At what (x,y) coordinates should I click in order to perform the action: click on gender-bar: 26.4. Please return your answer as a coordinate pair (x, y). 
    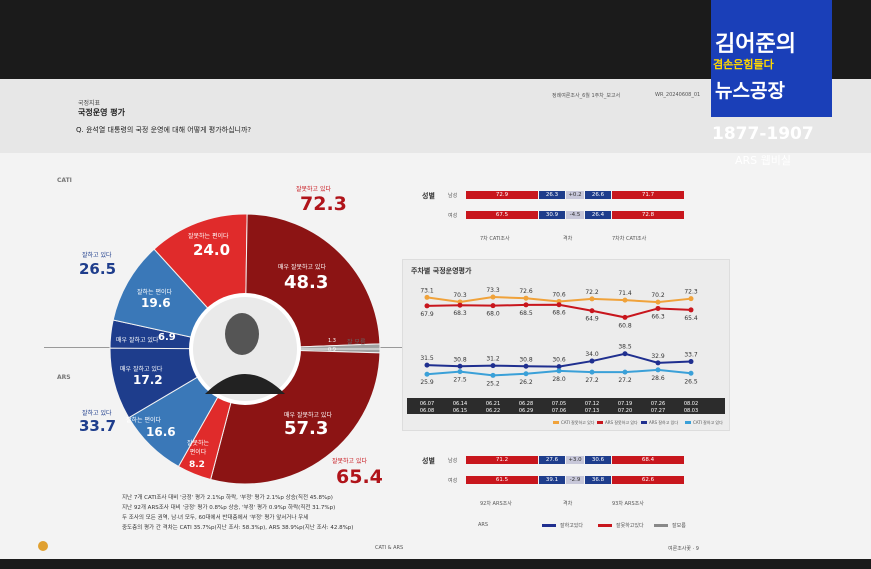
    Looking at the image, I should click on (598, 215).